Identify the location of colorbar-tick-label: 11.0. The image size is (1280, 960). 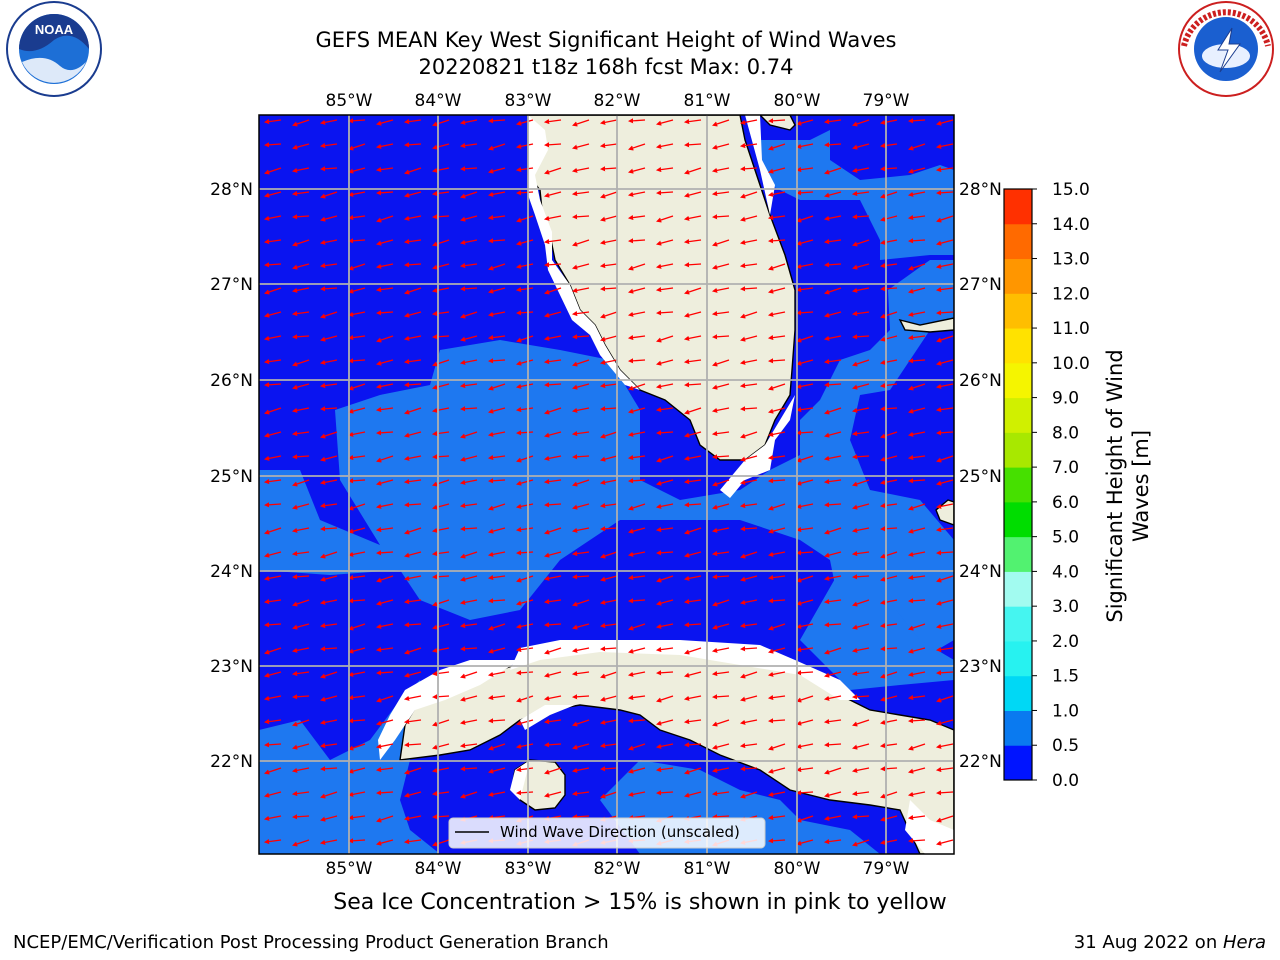
(1071, 329).